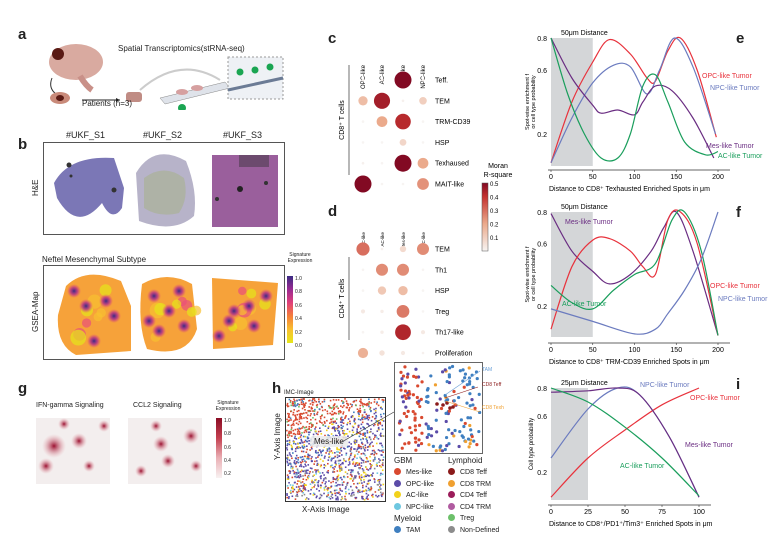 The height and width of the screenshot is (553, 782). What do you see at coordinates (298, 319) in the screenshot?
I see `tick: 0.4` at bounding box center [298, 319].